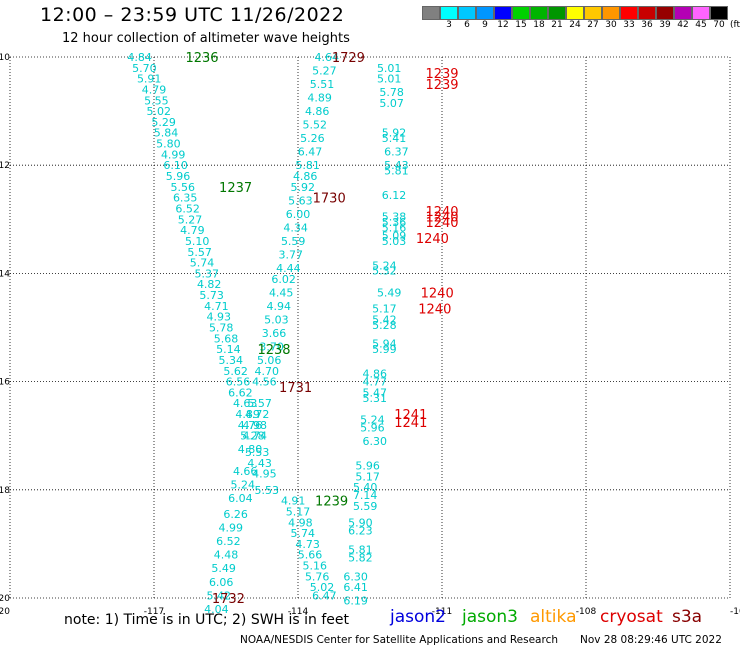 This screenshot has height=650, width=740. Describe the element at coordinates (449, 25) in the screenshot. I see `legend-swatch-label: 3` at that location.